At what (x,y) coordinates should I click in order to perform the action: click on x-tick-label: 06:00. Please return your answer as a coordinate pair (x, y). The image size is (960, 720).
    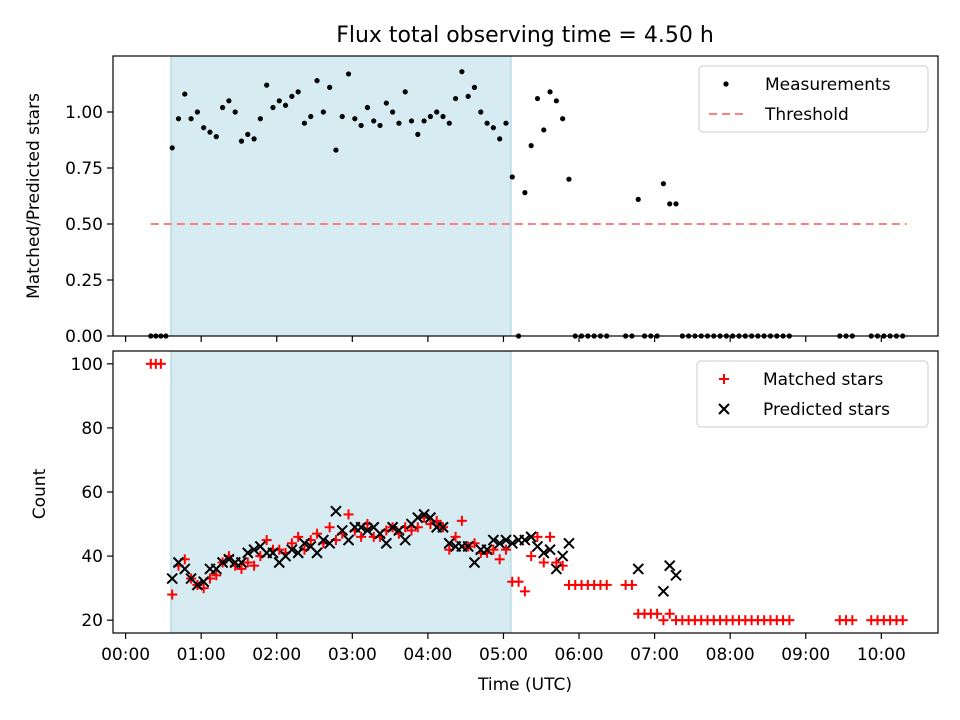
    Looking at the image, I should click on (579, 655).